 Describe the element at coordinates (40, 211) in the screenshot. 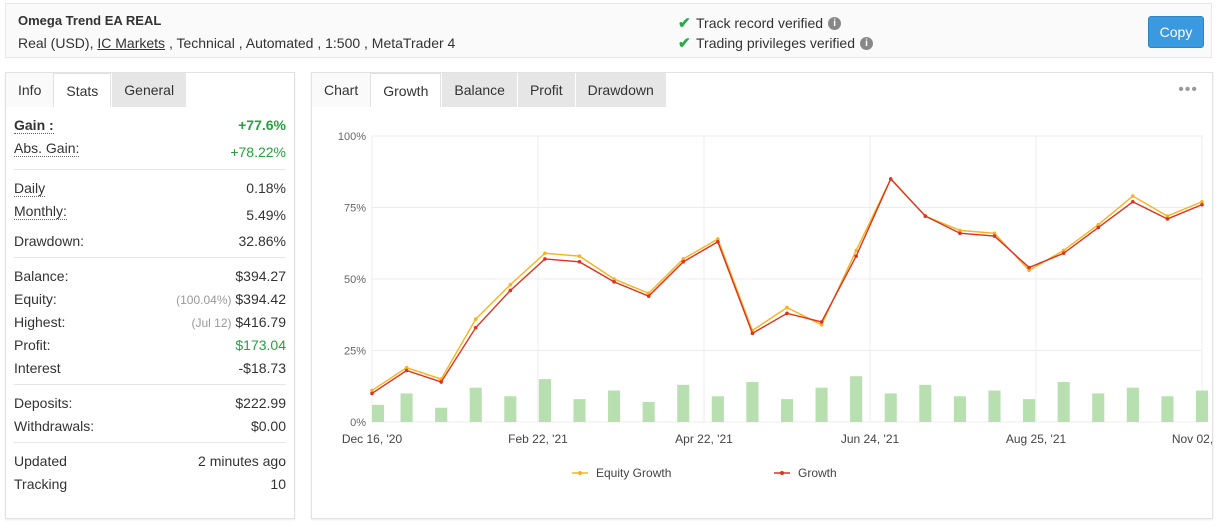

I see `stat-label: Monthly:` at that location.